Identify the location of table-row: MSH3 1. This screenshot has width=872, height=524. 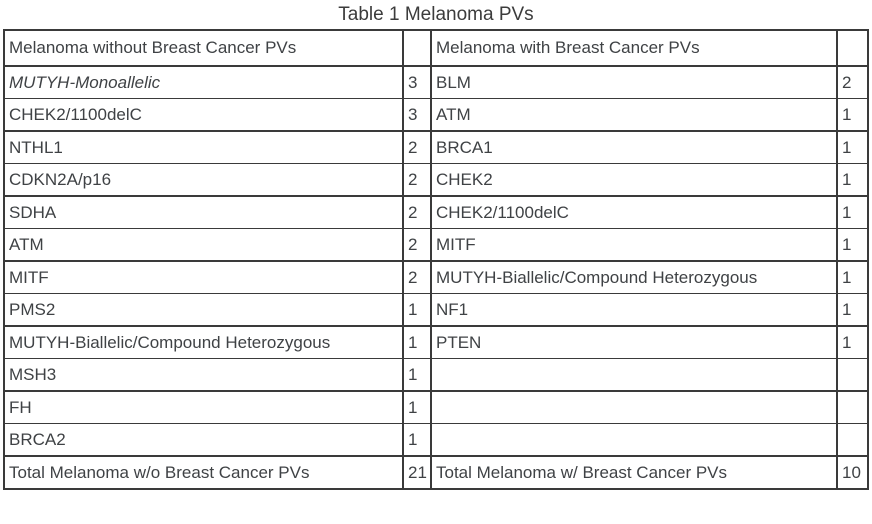
(436, 375).